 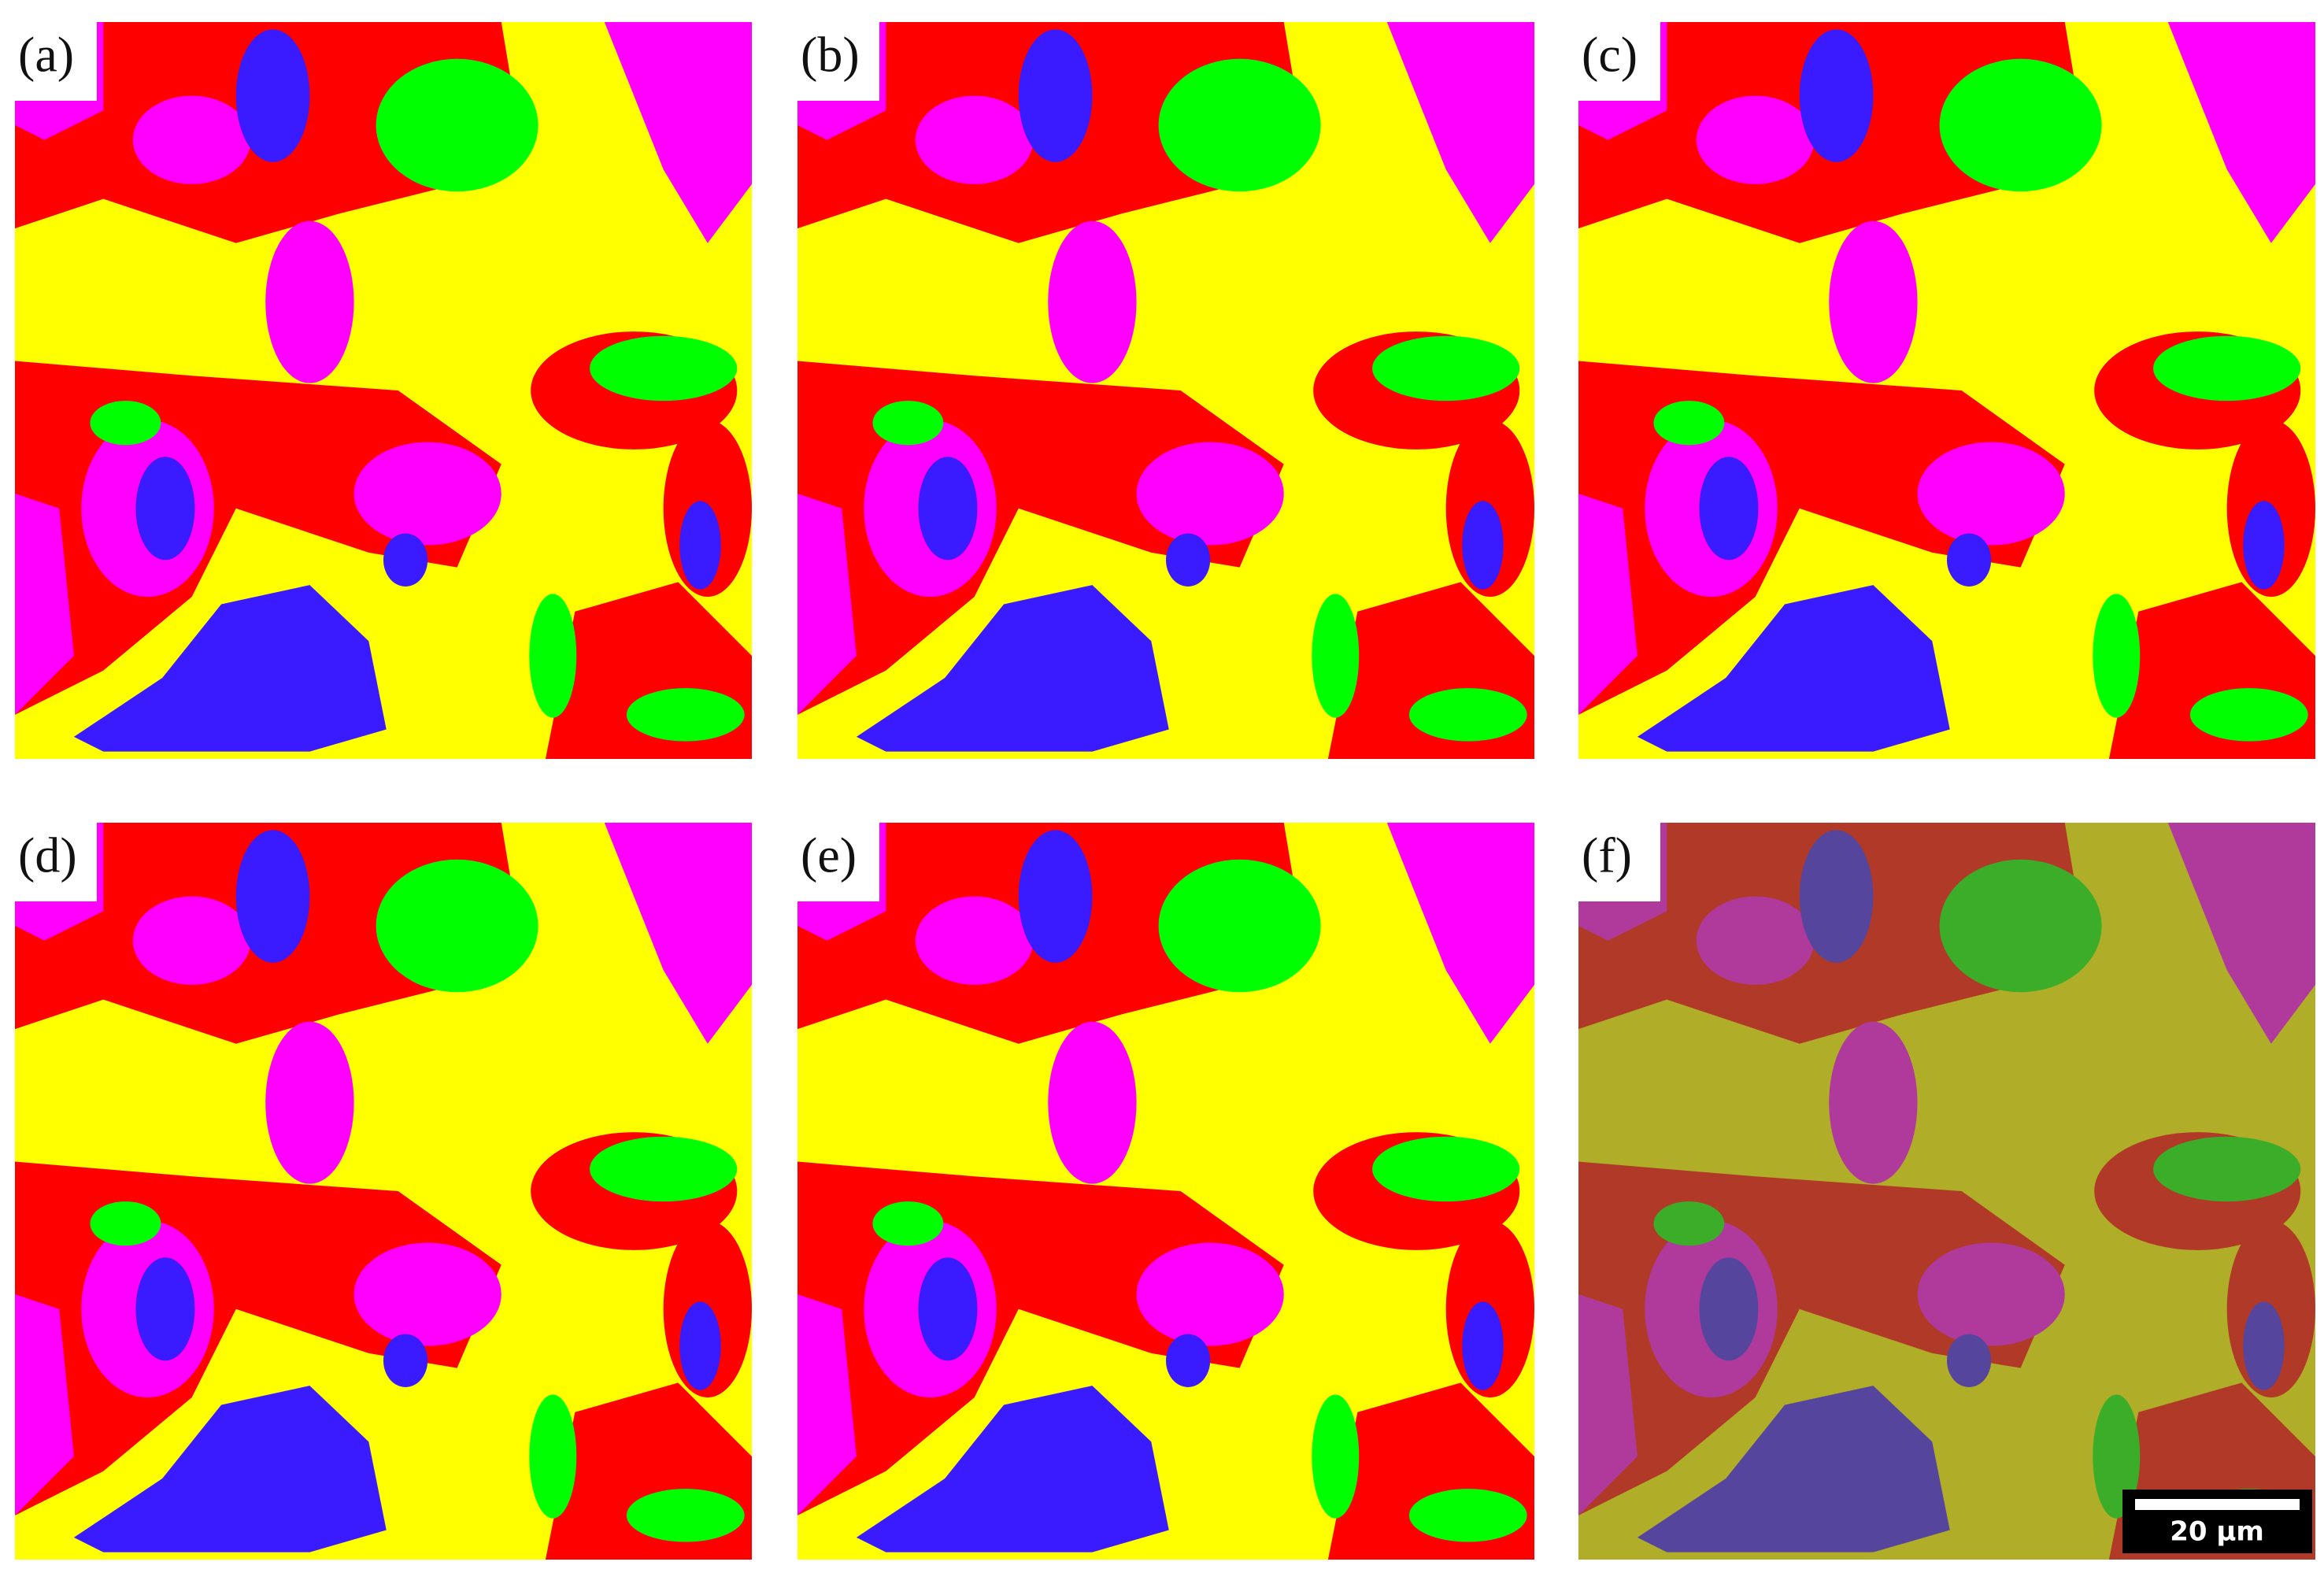 I want to click on panel-label: (a), so click(x=46, y=55).